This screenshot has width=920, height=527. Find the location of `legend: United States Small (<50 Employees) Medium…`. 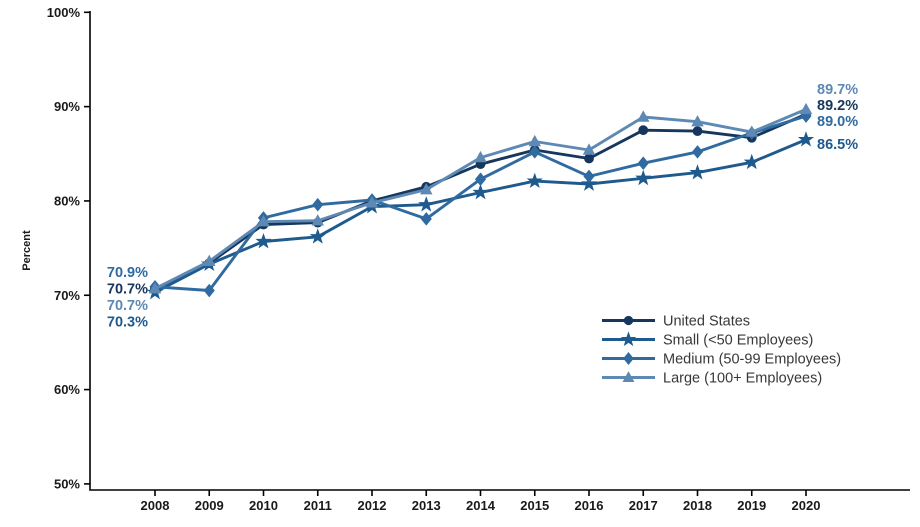

legend: United States Small (<50 Employees) Medium… is located at coordinates (721, 350).